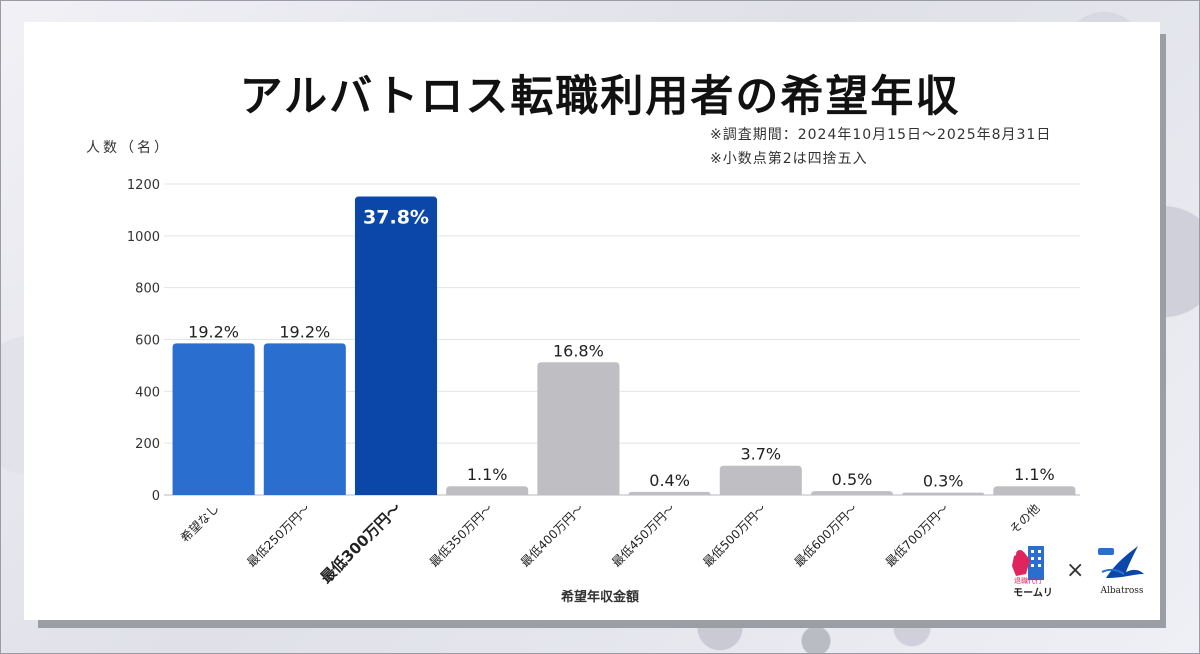 The height and width of the screenshot is (654, 1200). Describe the element at coordinates (1028, 580) in the screenshot. I see `momuri-small-label: 退職代行` at that location.